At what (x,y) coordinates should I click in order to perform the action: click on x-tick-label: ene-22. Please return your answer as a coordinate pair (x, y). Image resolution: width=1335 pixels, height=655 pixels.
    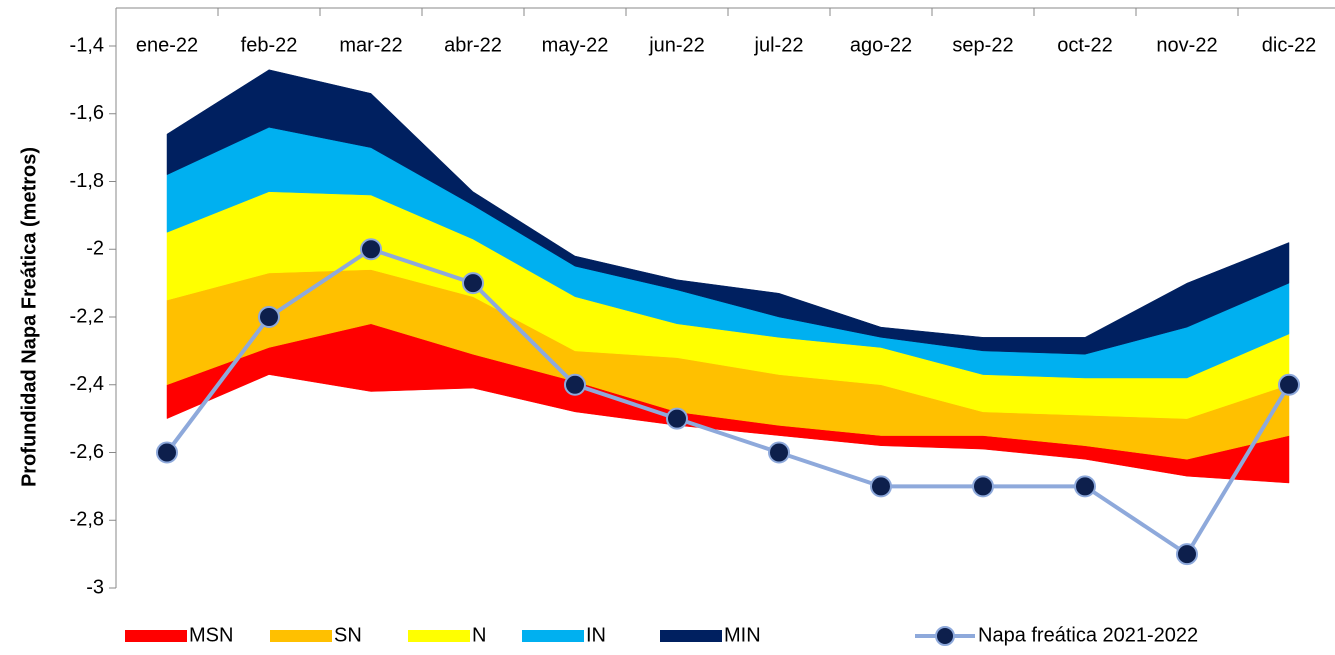
    Looking at the image, I should click on (167, 45).